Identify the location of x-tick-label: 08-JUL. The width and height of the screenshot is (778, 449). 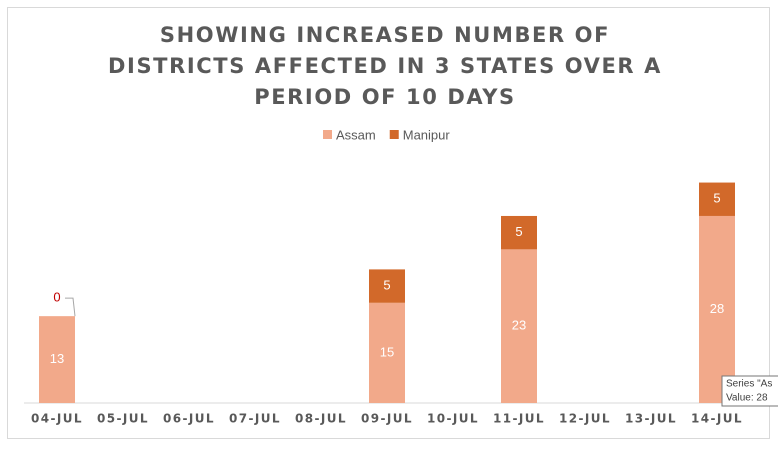
(321, 419).